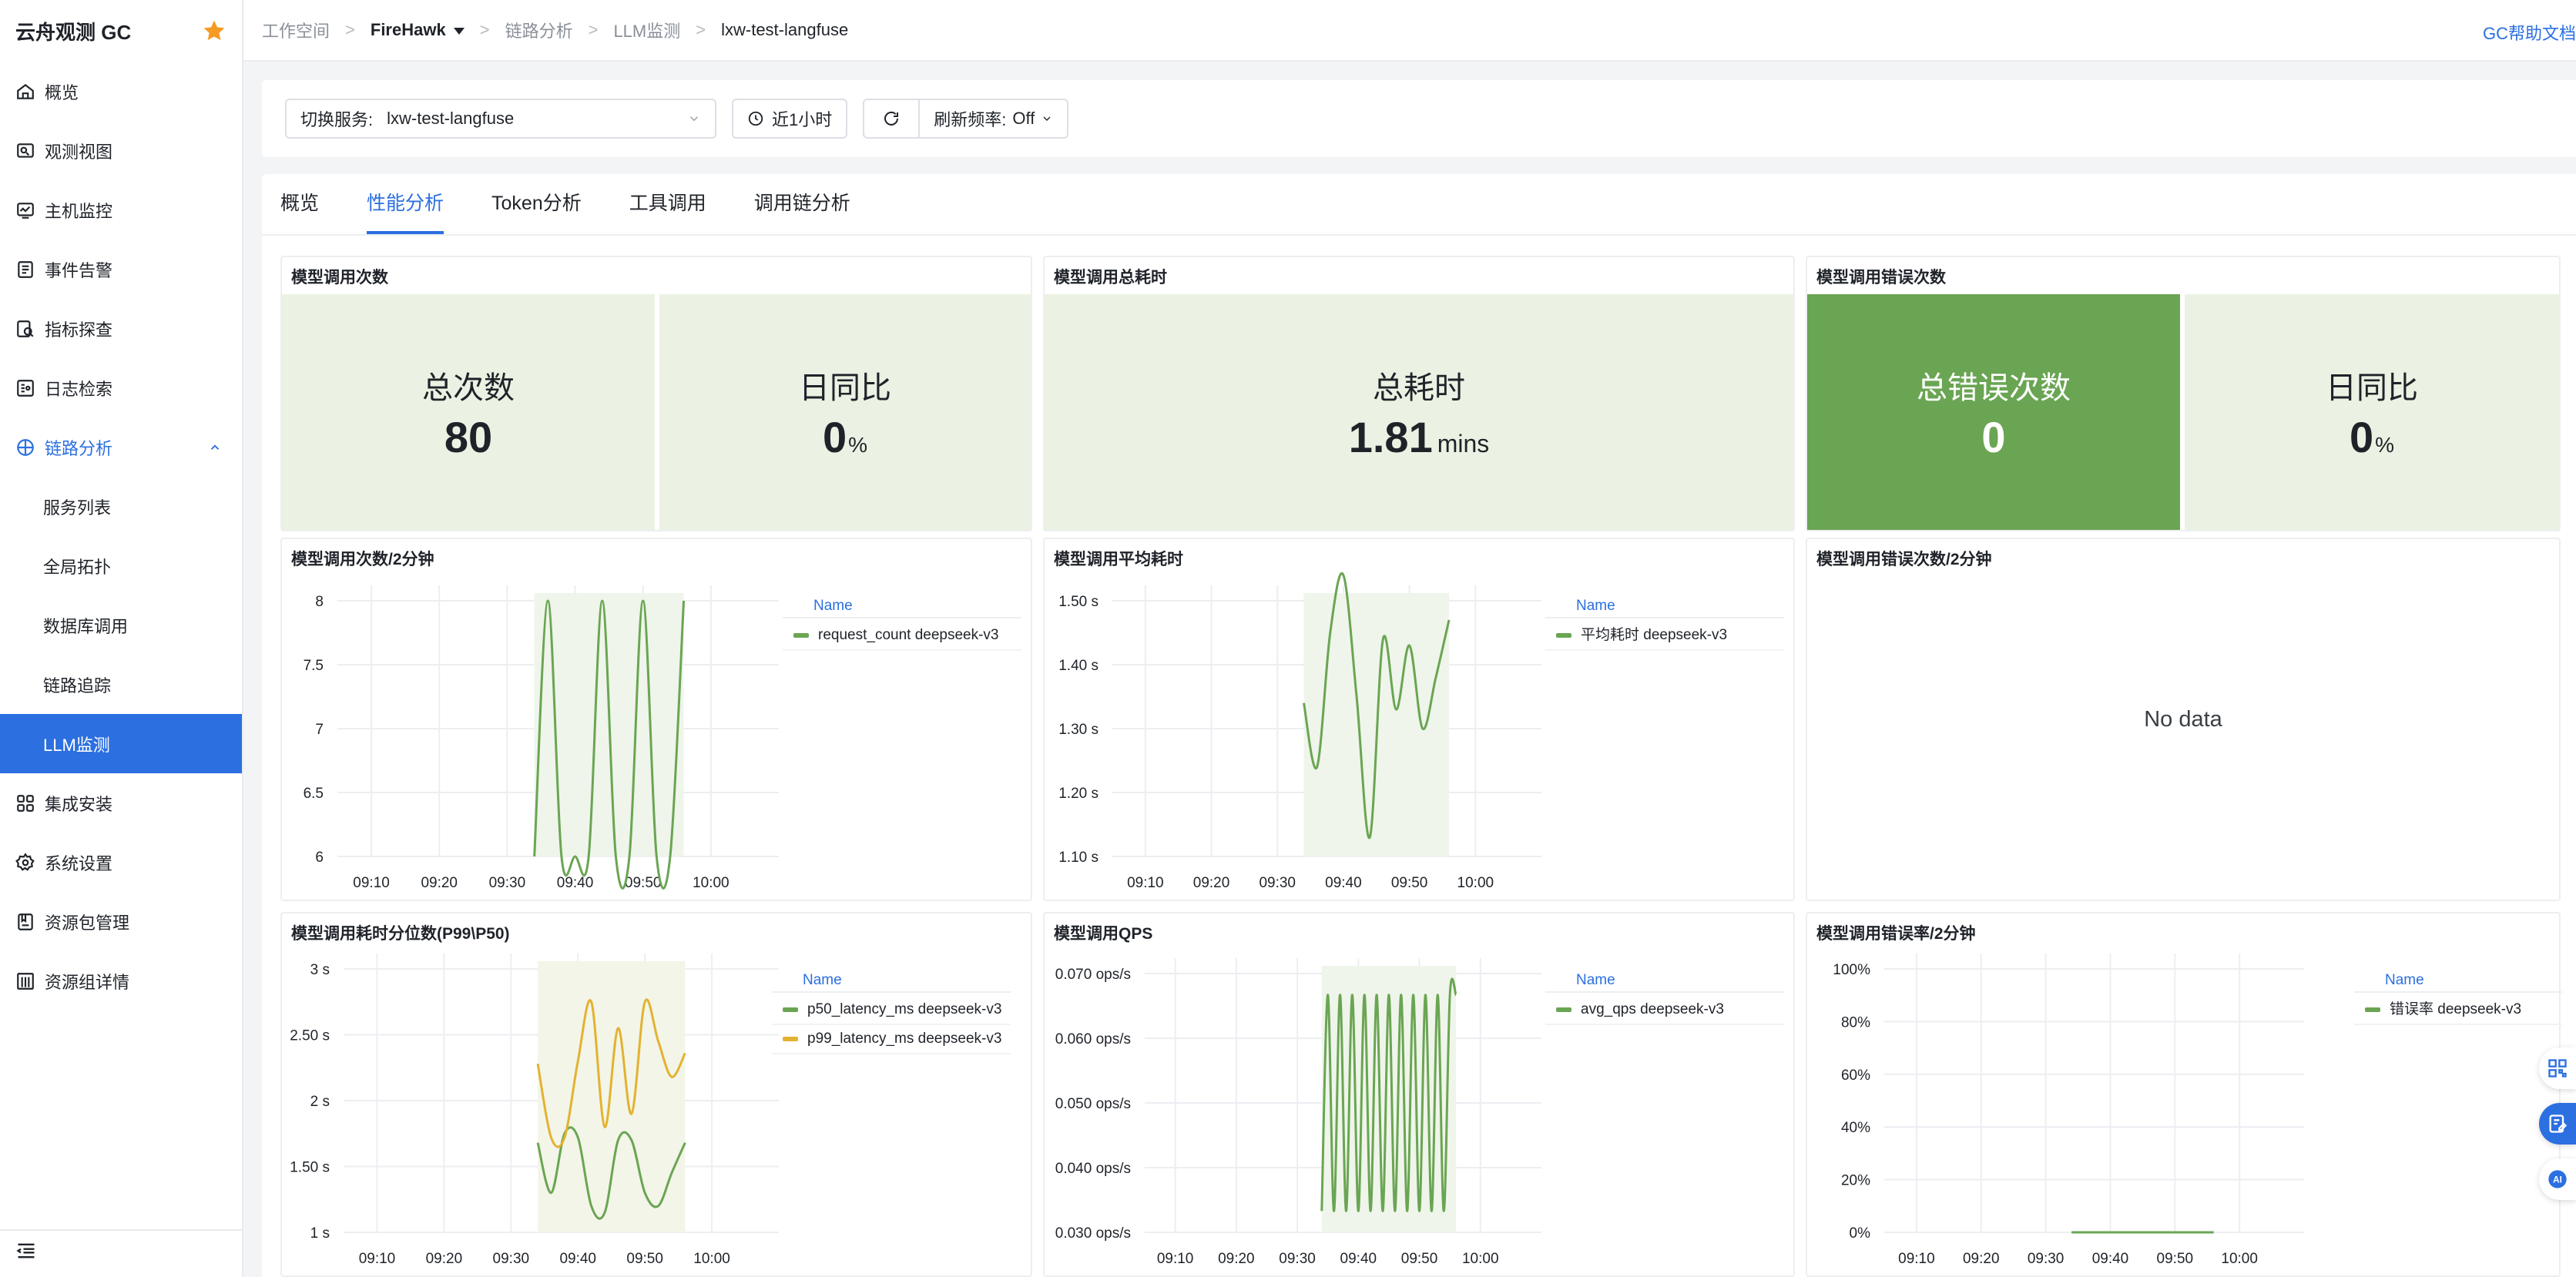 This screenshot has width=2576, height=1277. Describe the element at coordinates (121, 803) in the screenshot. I see `sidebar-item-integration: 集成安装` at that location.